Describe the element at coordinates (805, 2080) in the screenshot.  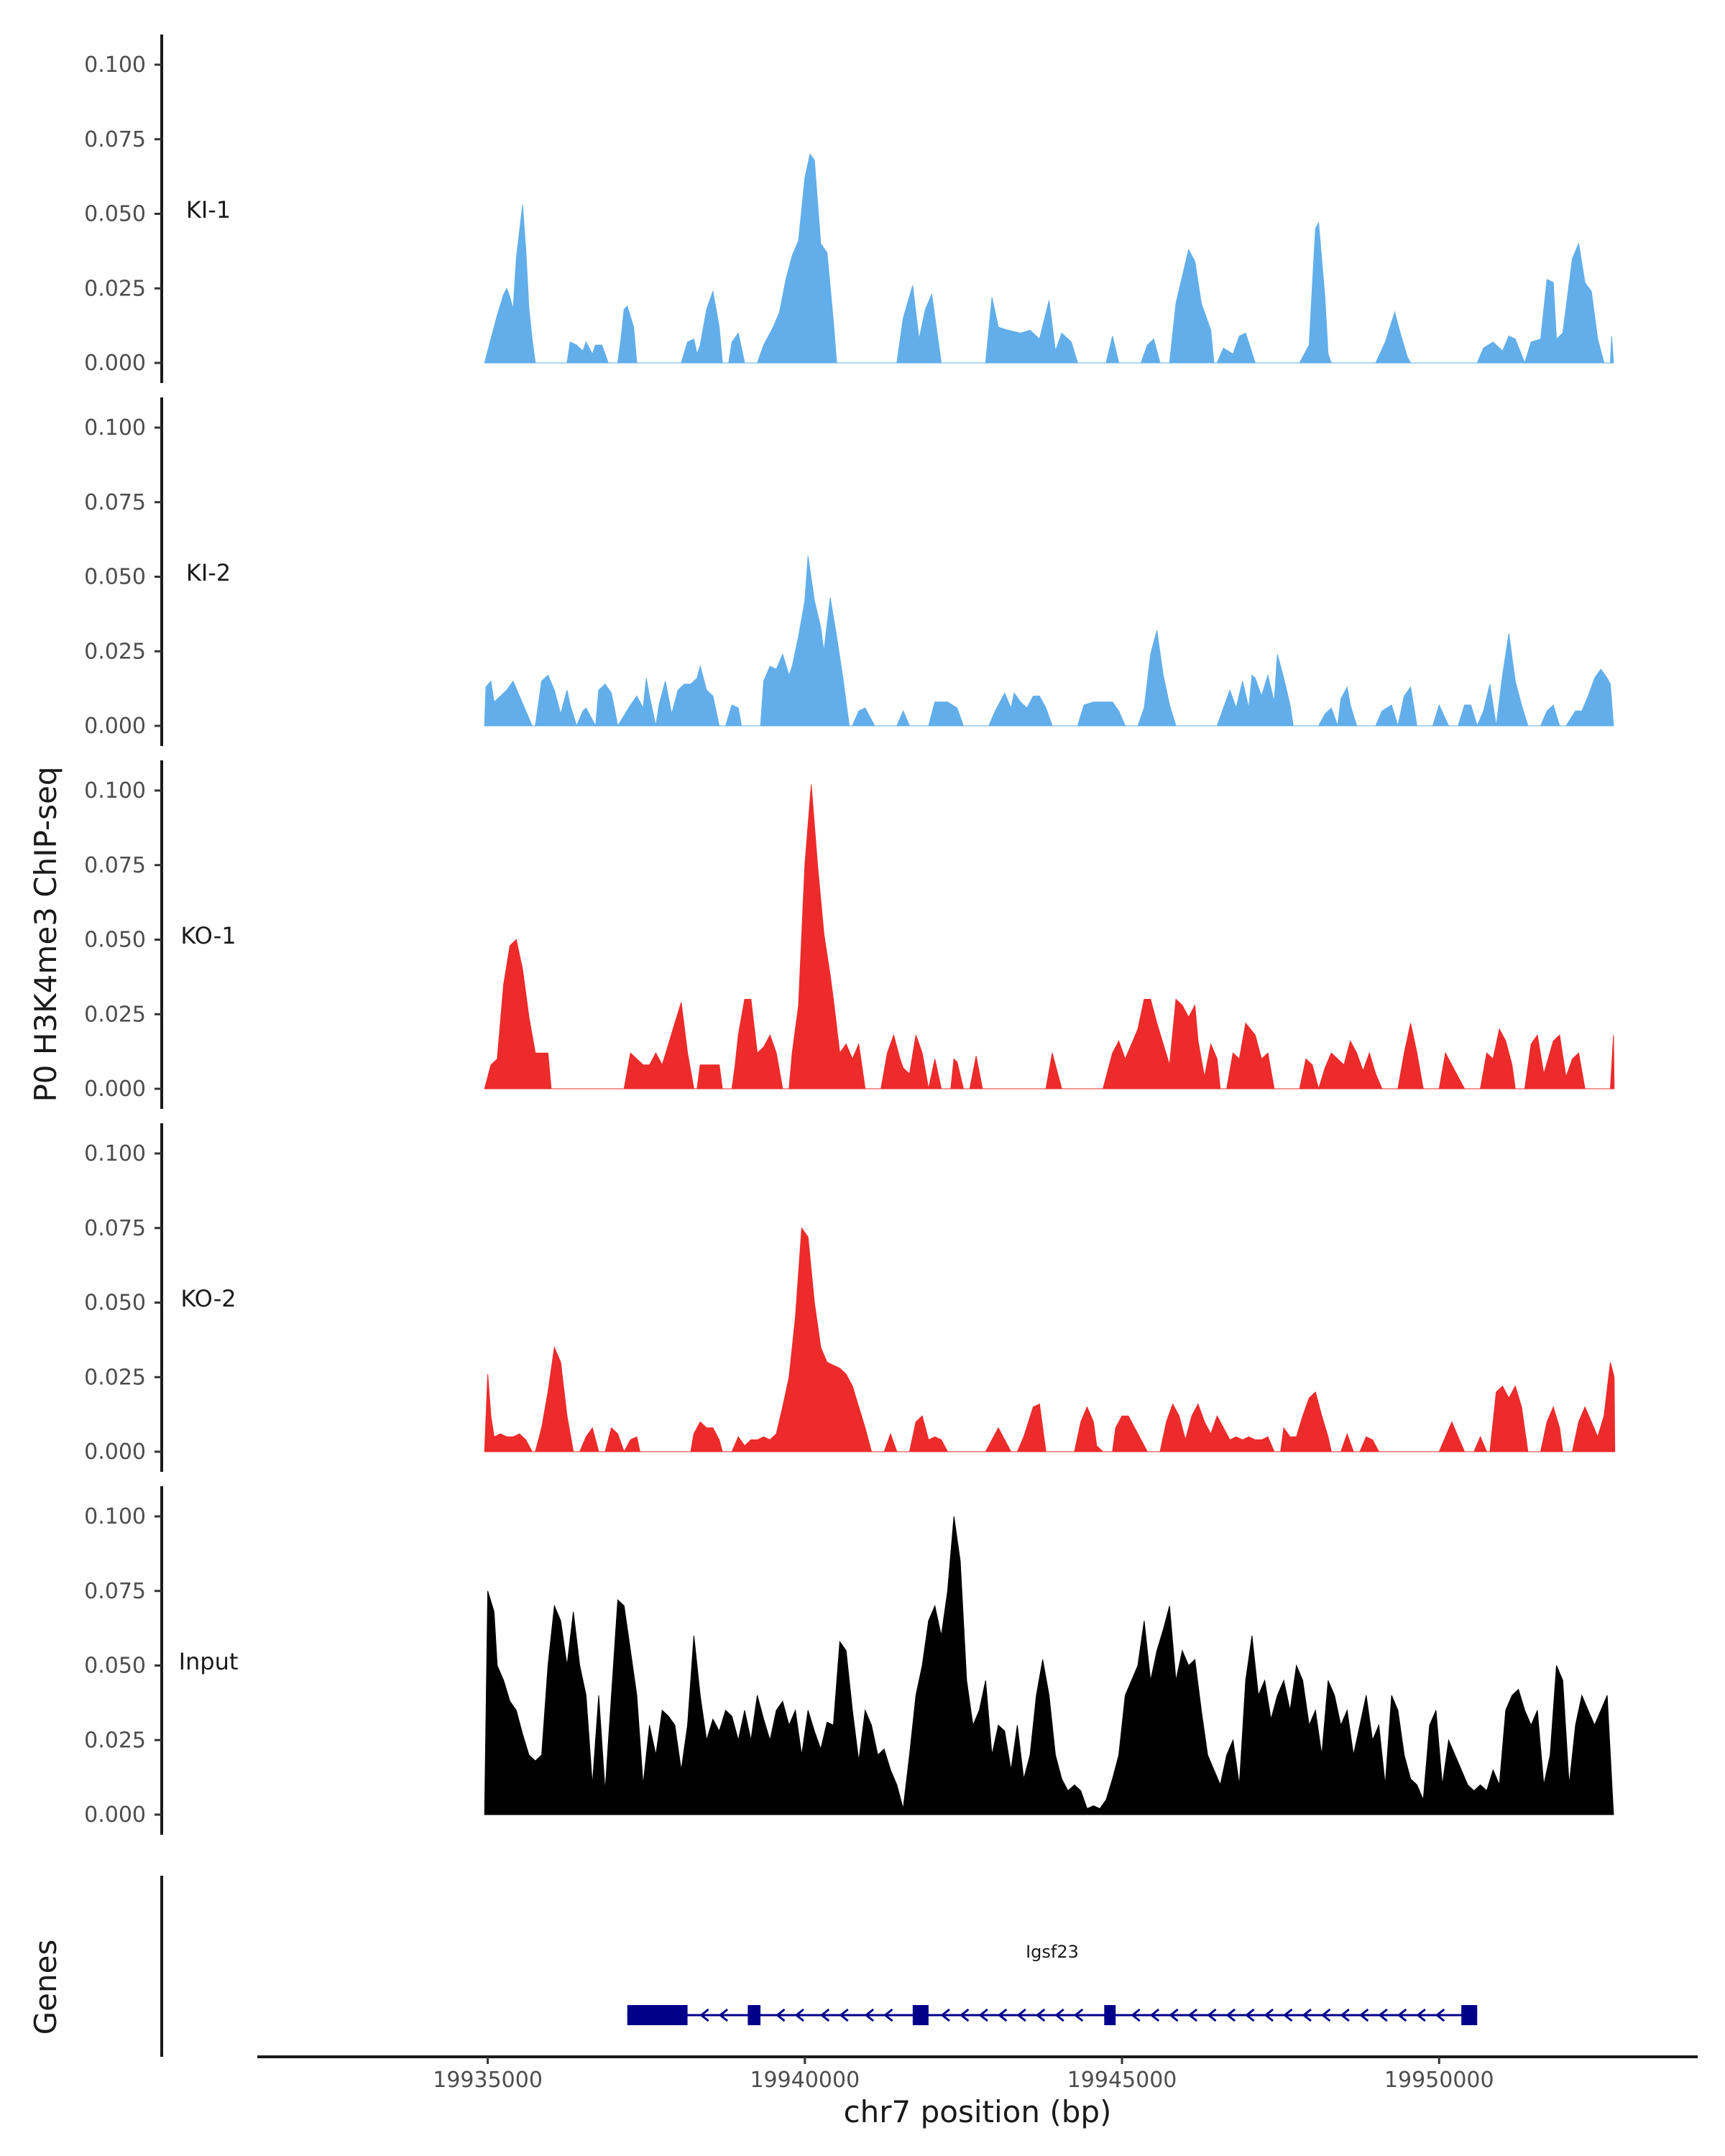
I see `x-tick-label: 19940000` at that location.